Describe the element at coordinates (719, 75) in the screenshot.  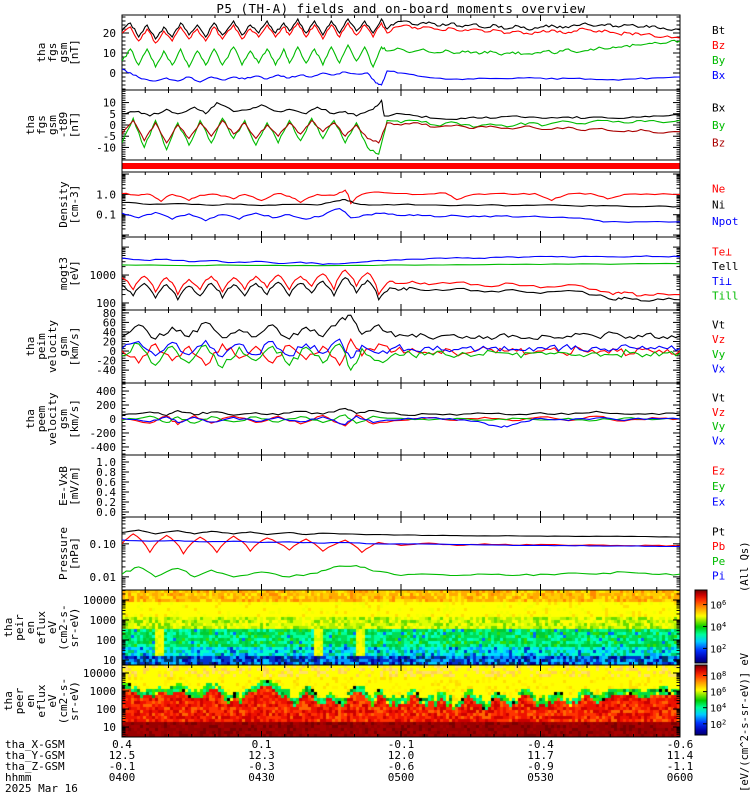
I see `series-label-Bx: Bx` at that location.